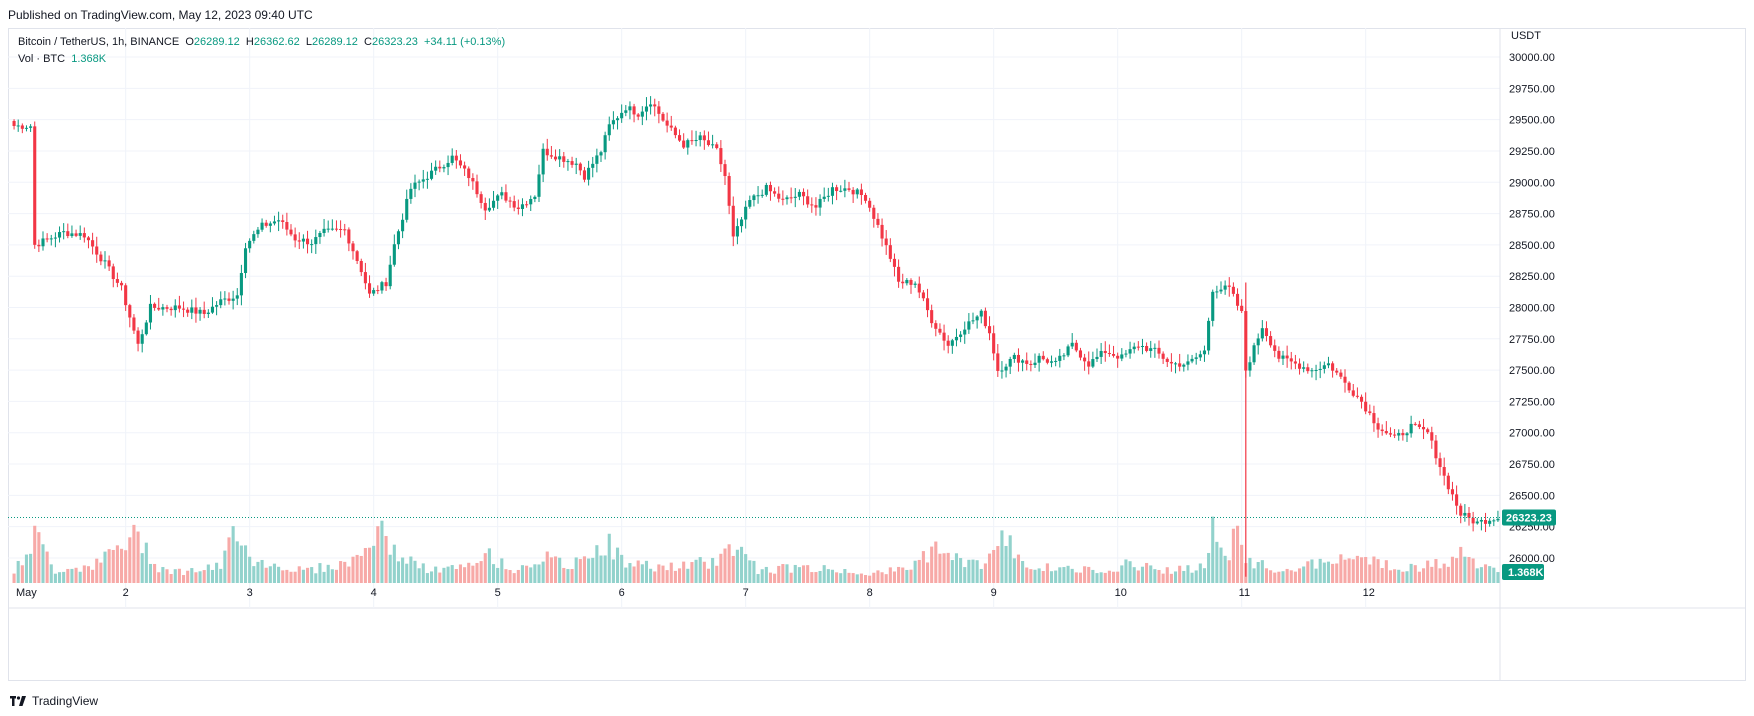 The image size is (1754, 716). I want to click on legend-symbol: Bitcoin / TetherUS, 1h, BINANCE, so click(99, 42).